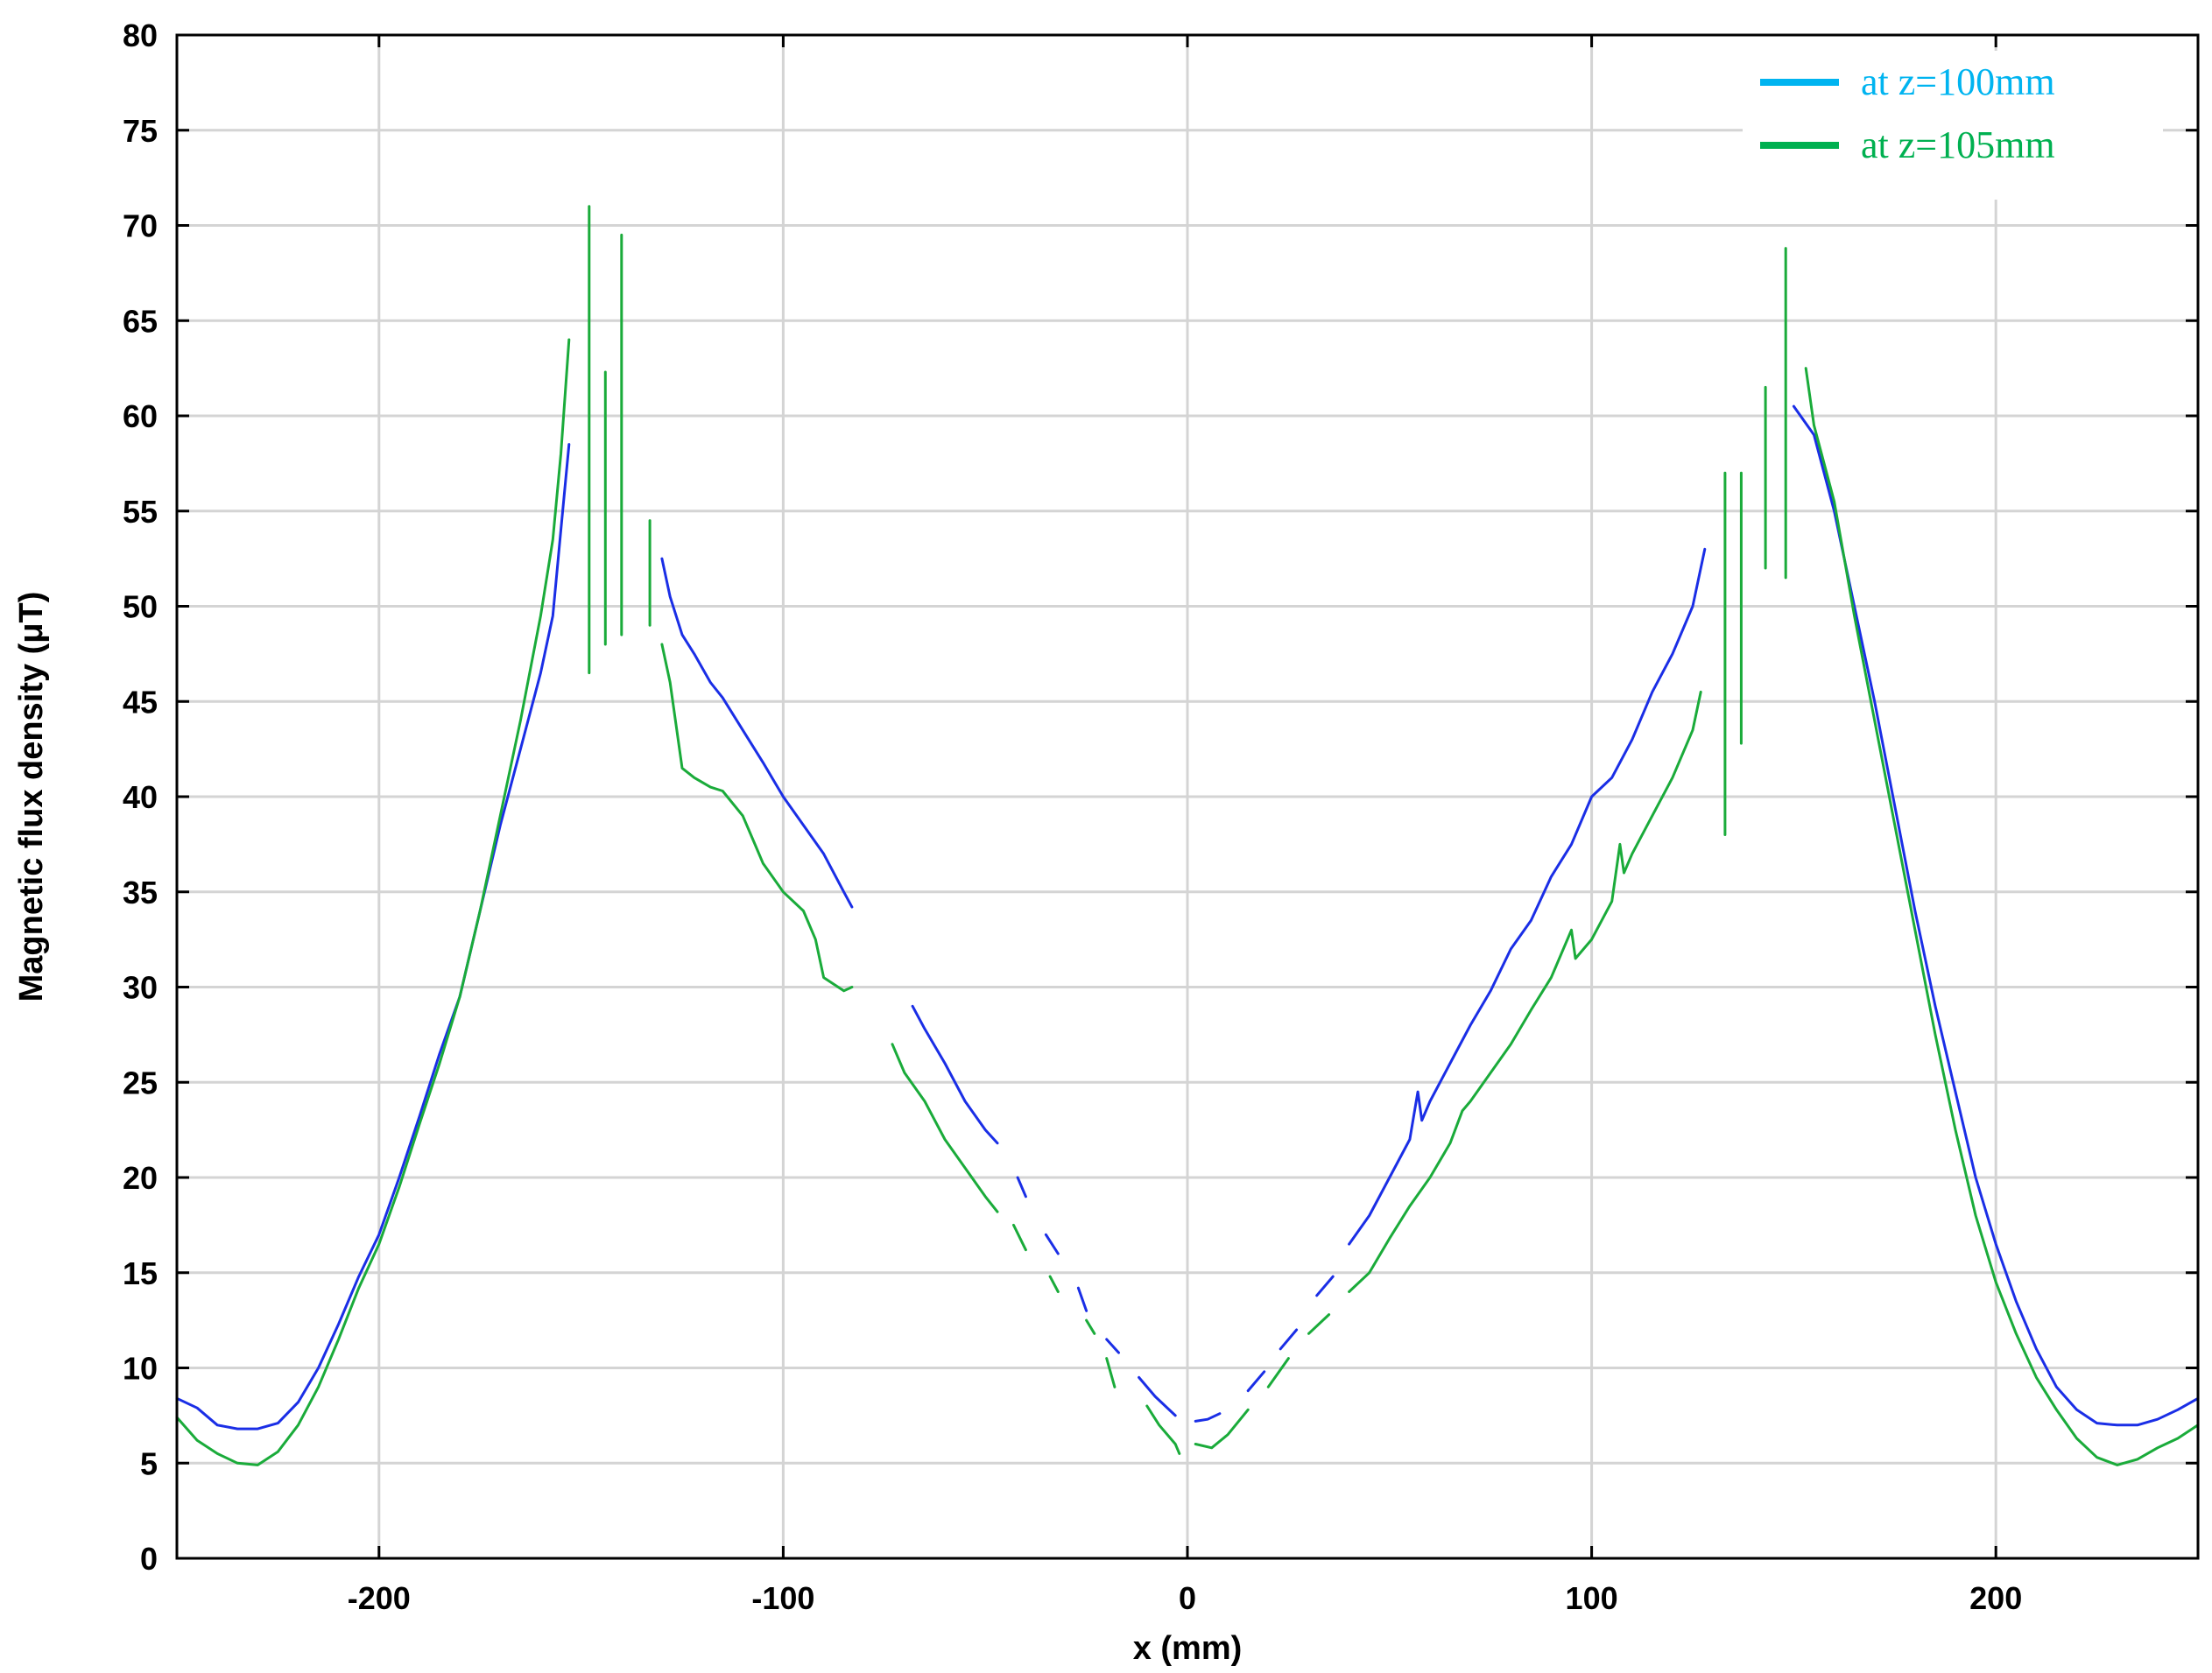  I want to click on y-tick-label: 65, so click(140, 321).